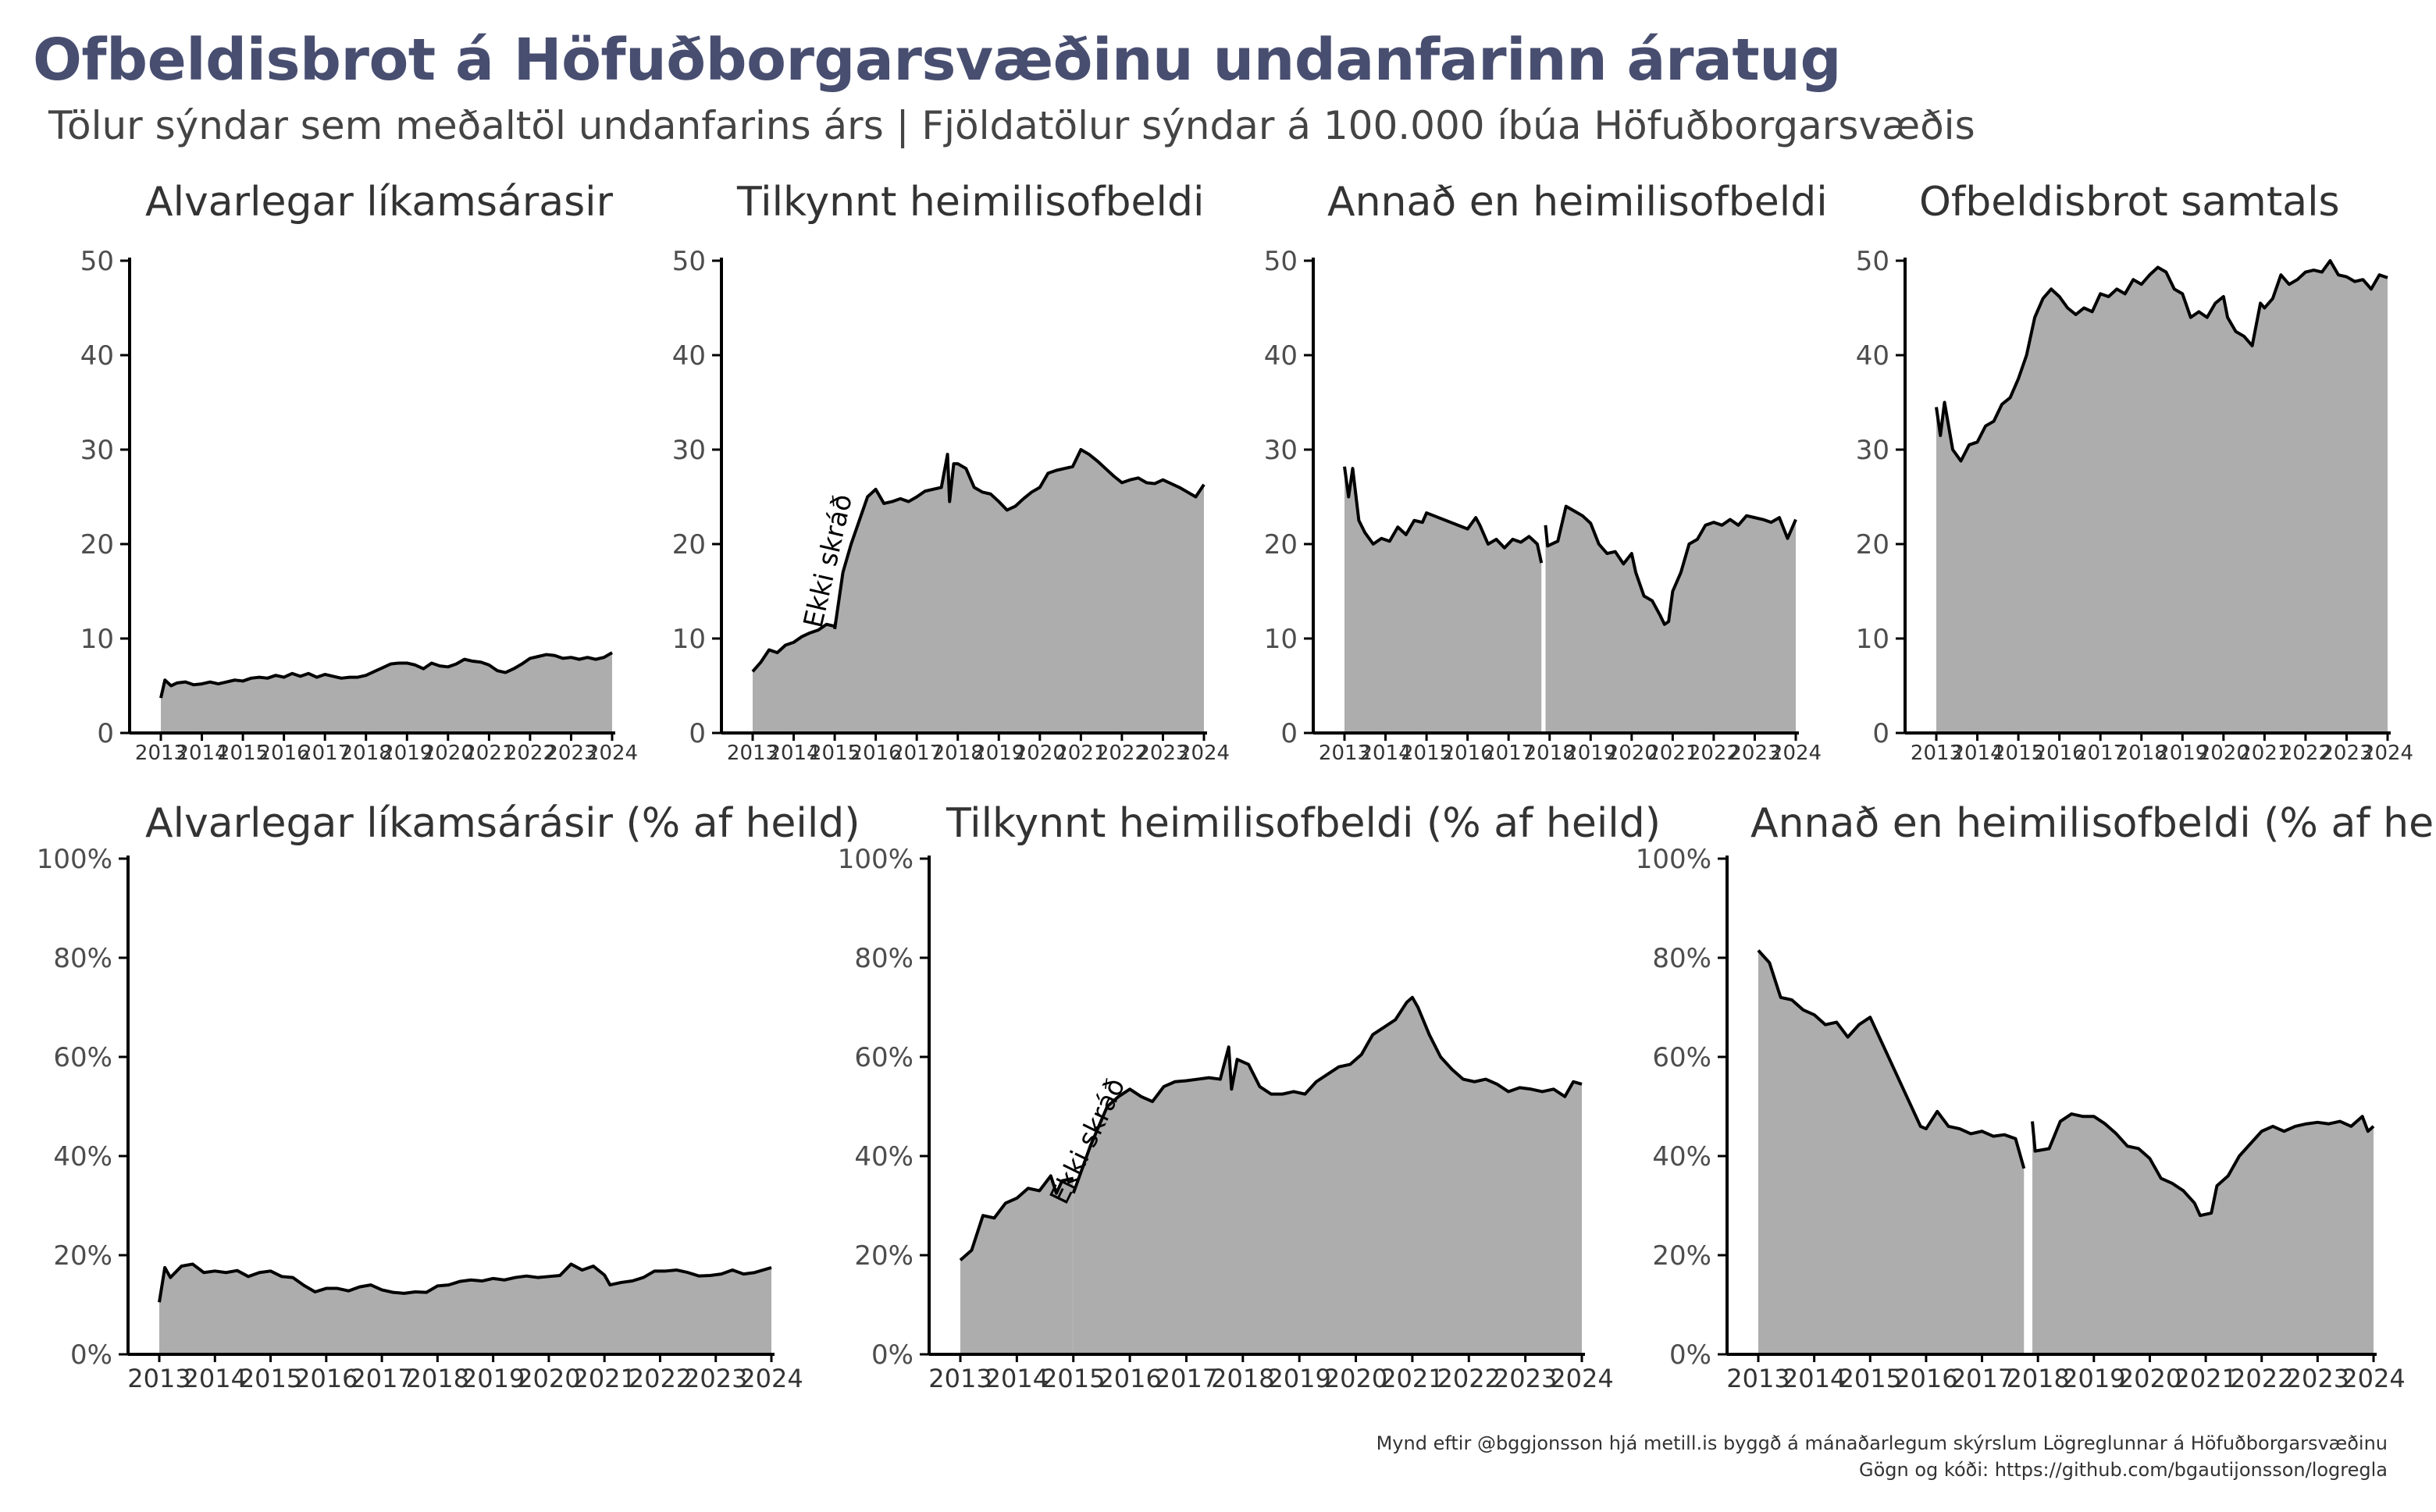  Describe the element at coordinates (2129, 202) in the screenshot. I see `panel-title: Ofbeldisbrot samtals` at that location.